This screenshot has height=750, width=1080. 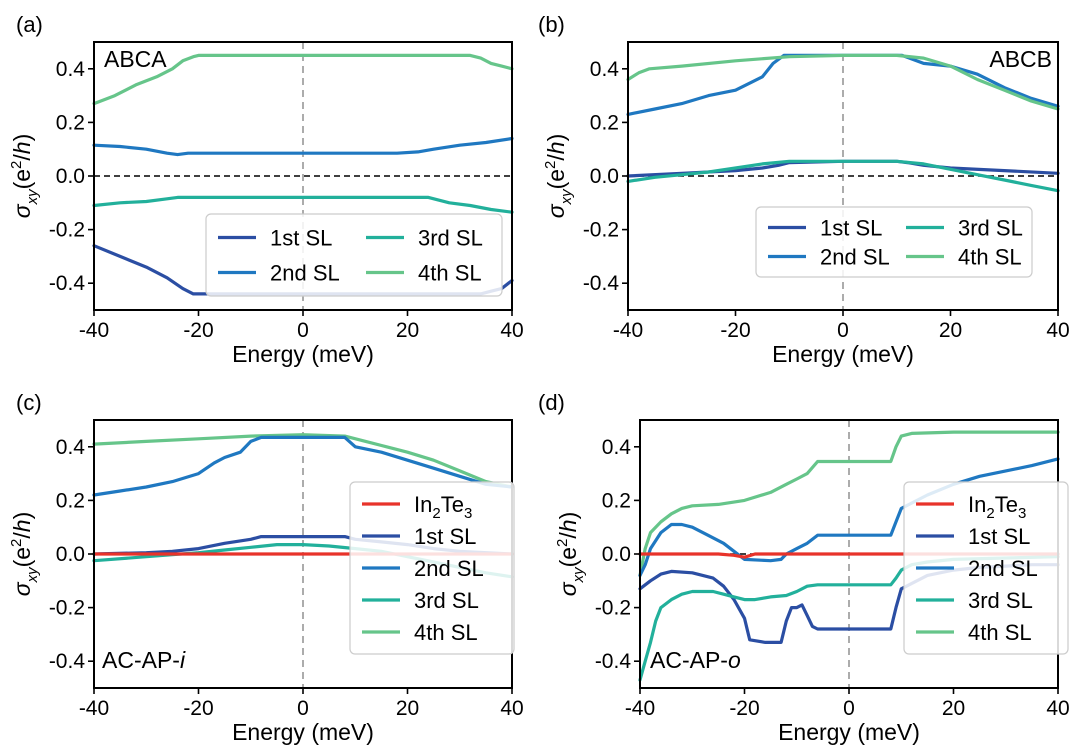 What do you see at coordinates (1020, 59) in the screenshot?
I see `structure-annotation: ABCB` at bounding box center [1020, 59].